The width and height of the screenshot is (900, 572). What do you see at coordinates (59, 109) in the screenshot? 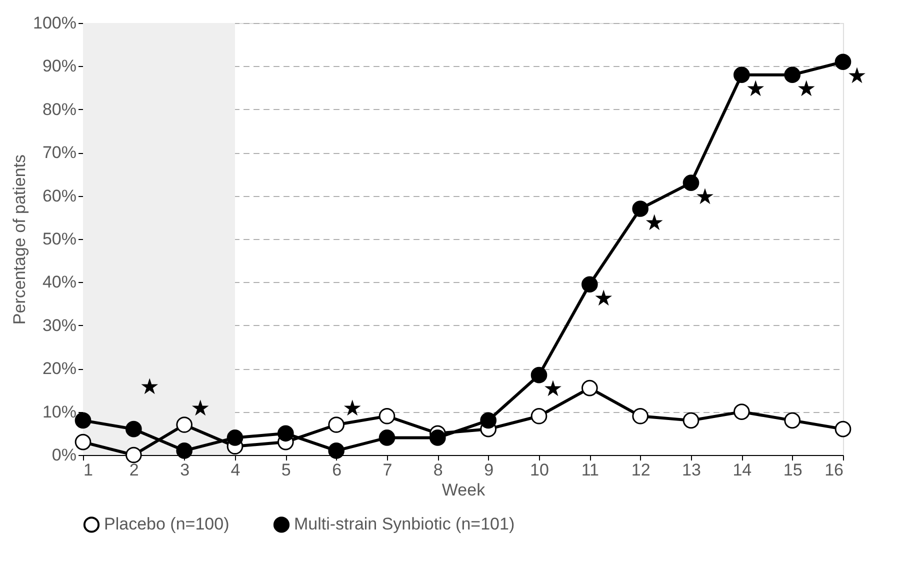
I see `y-tick-label: 80%` at bounding box center [59, 109].